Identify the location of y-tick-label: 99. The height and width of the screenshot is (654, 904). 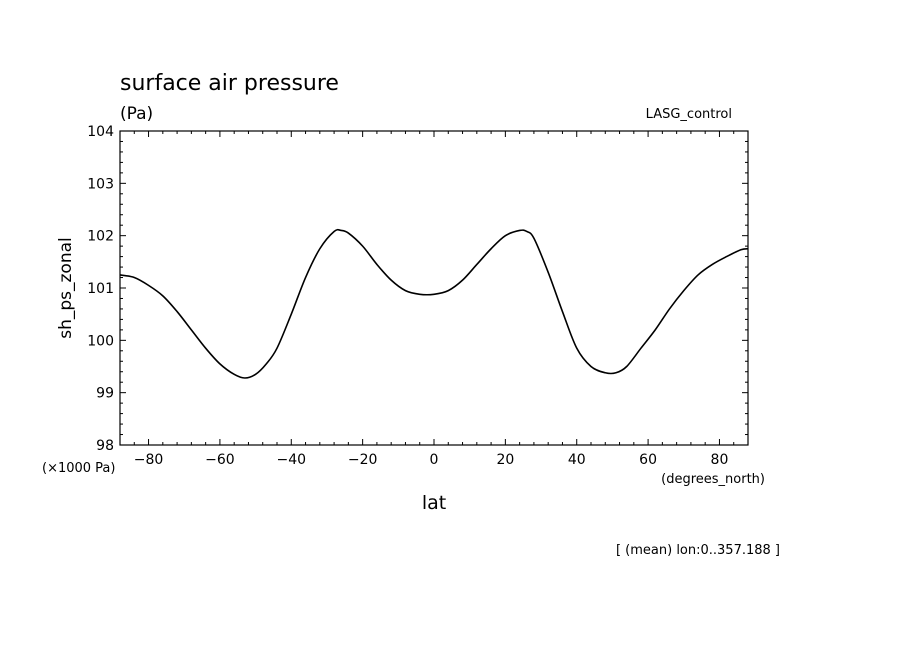
(105, 394).